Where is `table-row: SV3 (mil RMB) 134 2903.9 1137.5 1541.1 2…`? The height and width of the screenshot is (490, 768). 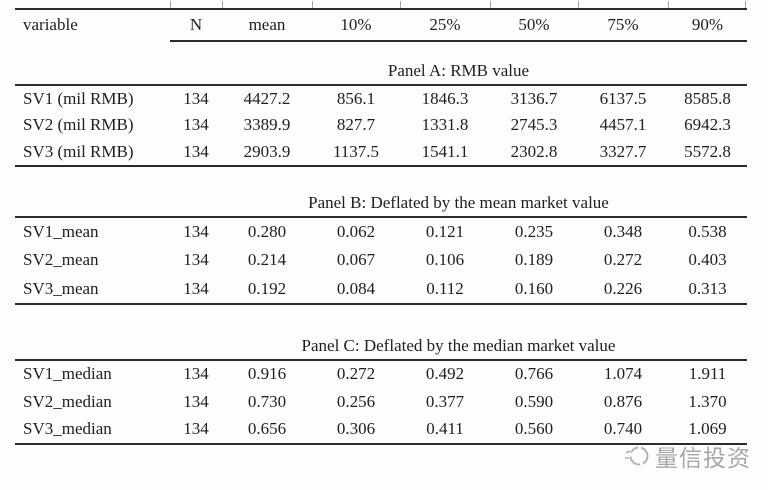 table-row: SV3 (mil RMB) 134 2903.9 1137.5 1541.1 2… is located at coordinates (381, 153).